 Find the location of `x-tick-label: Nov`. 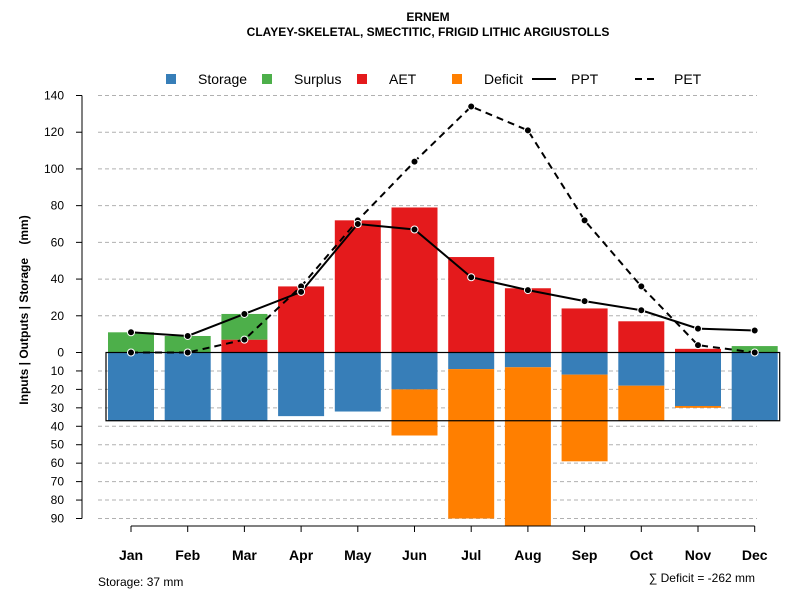

x-tick-label: Nov is located at coordinates (698, 555).